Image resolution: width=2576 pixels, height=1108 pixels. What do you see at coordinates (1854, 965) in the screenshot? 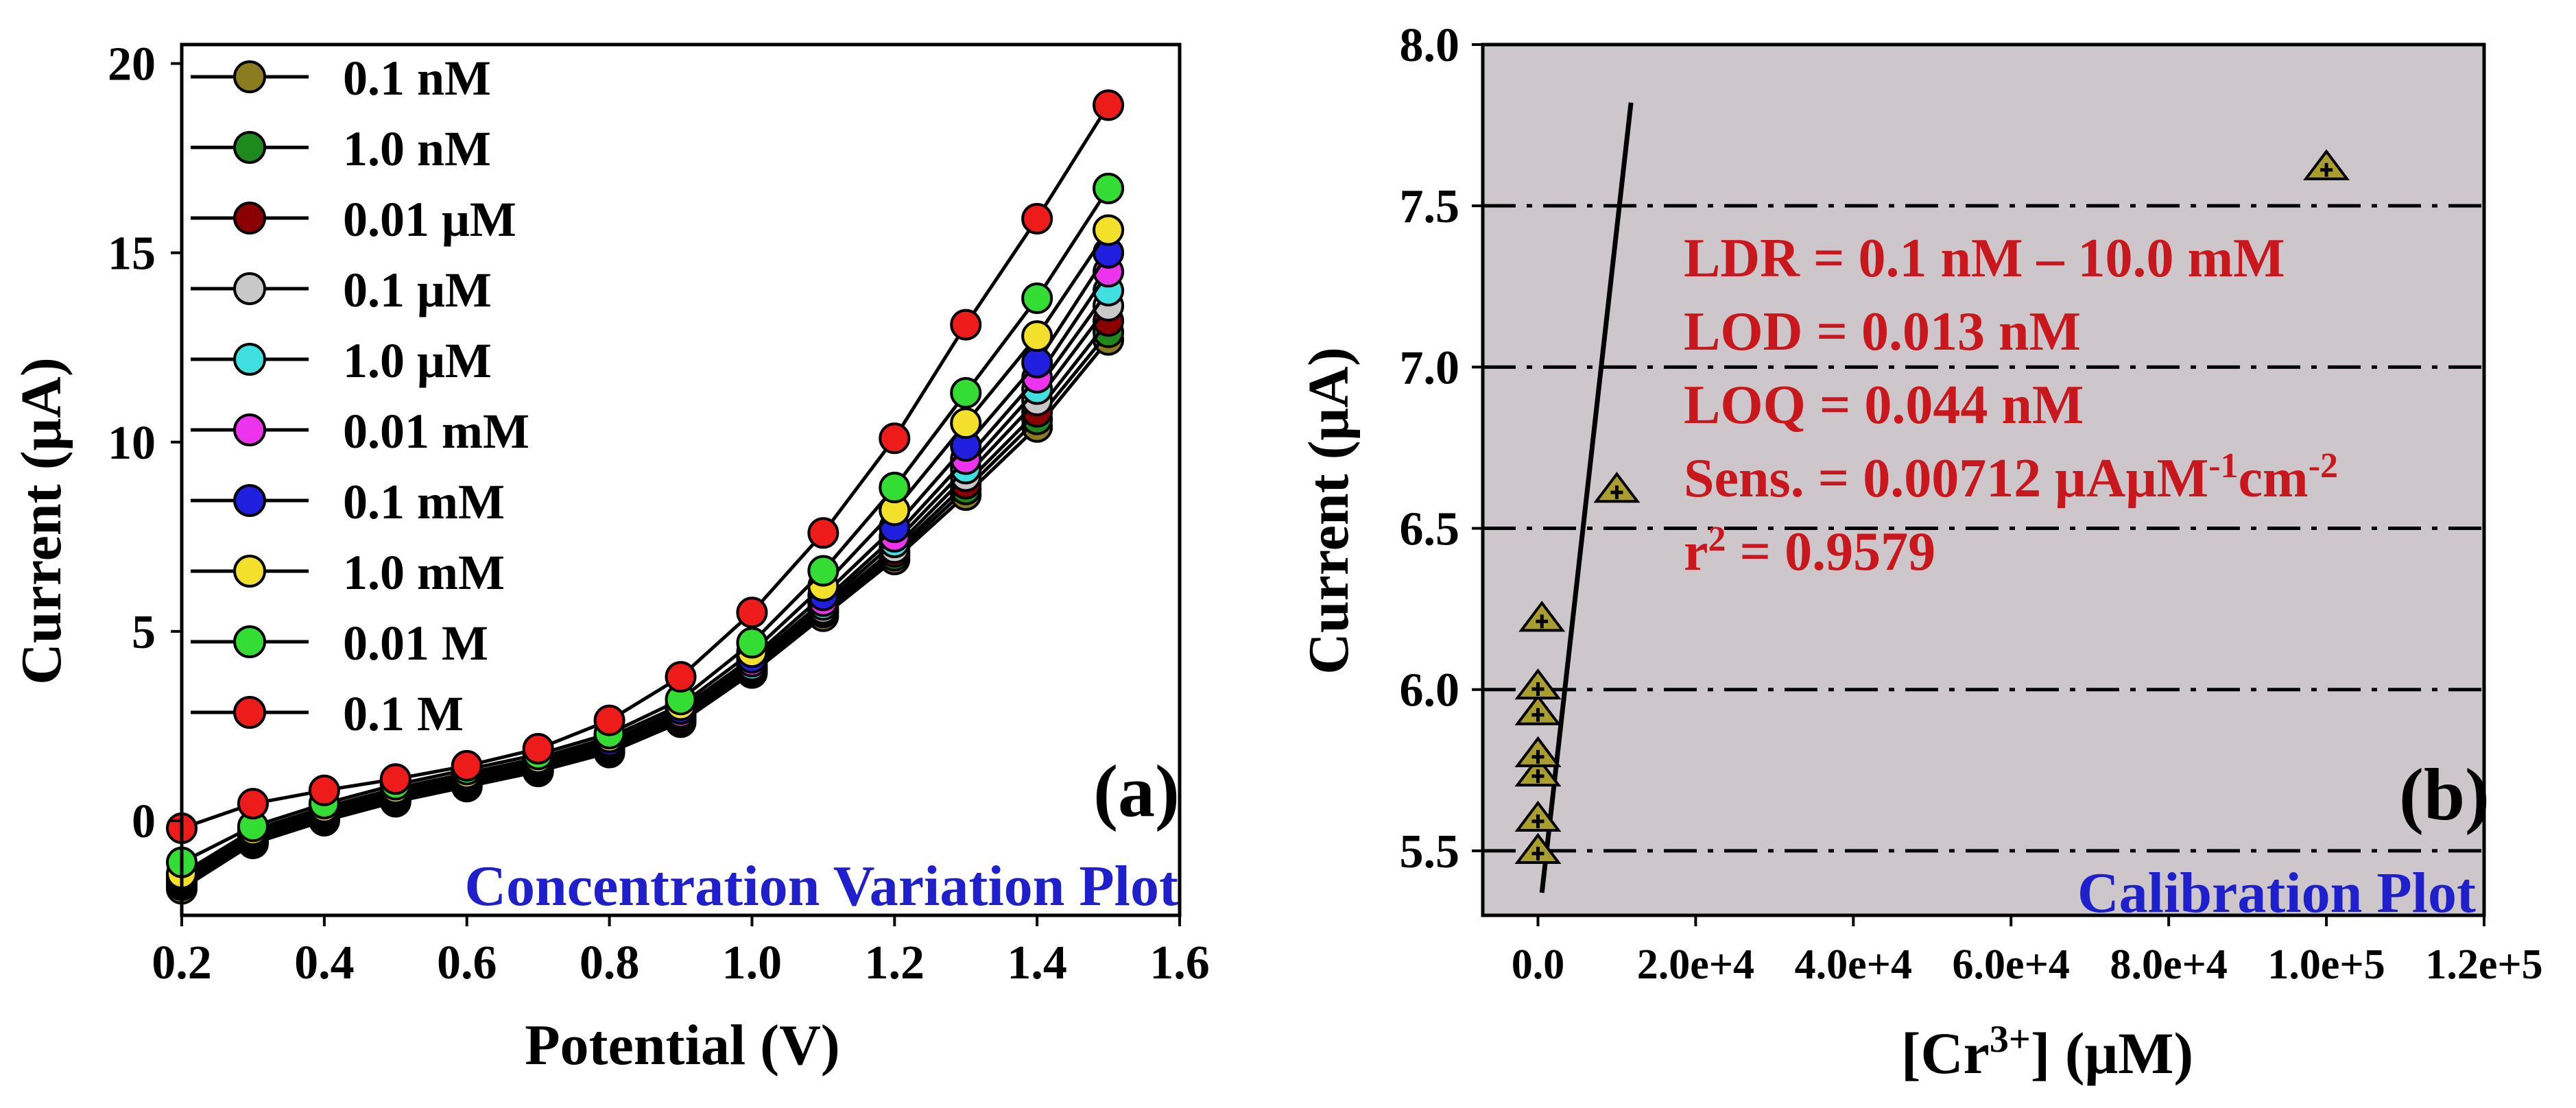
I see `panel-b-x-tick-label: 4.0e+4` at bounding box center [1854, 965].